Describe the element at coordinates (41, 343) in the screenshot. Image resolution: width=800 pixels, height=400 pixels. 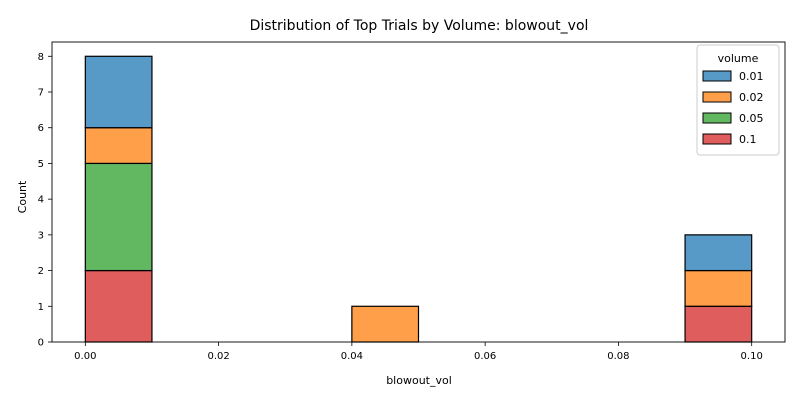
I see `y-tick-label: 0` at that location.